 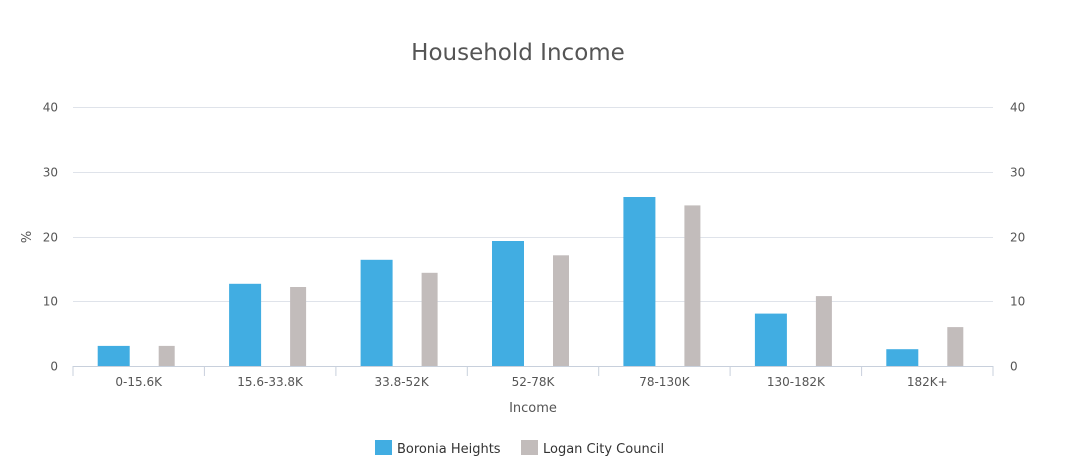 What do you see at coordinates (50, 302) in the screenshot?
I see `y-tick-label-left: 10` at bounding box center [50, 302].